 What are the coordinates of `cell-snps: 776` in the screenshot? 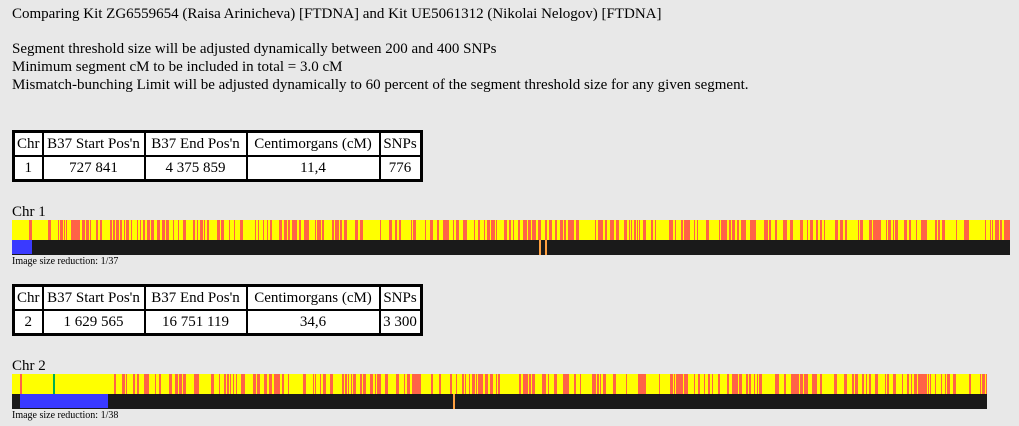 It's located at (400, 168).